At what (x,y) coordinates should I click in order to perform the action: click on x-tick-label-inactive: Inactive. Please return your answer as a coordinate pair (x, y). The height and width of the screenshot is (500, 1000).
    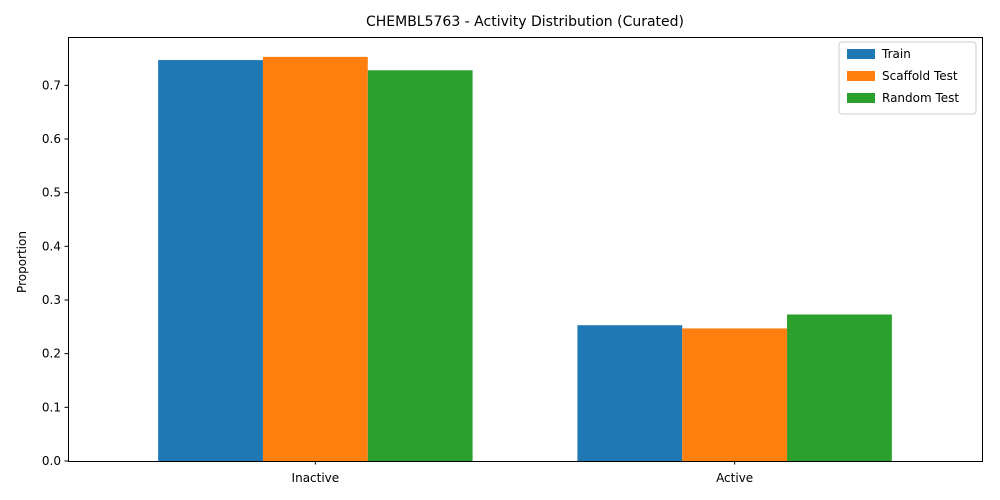
    Looking at the image, I should click on (316, 478).